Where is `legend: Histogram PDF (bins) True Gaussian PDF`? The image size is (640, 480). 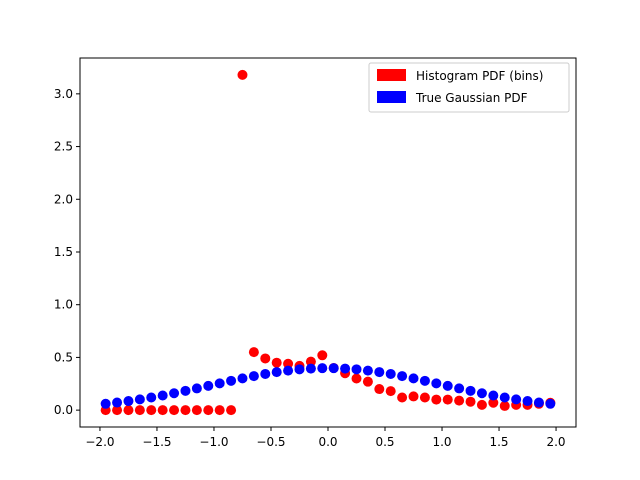 legend: Histogram PDF (bins) True Gaussian PDF is located at coordinates (469, 87).